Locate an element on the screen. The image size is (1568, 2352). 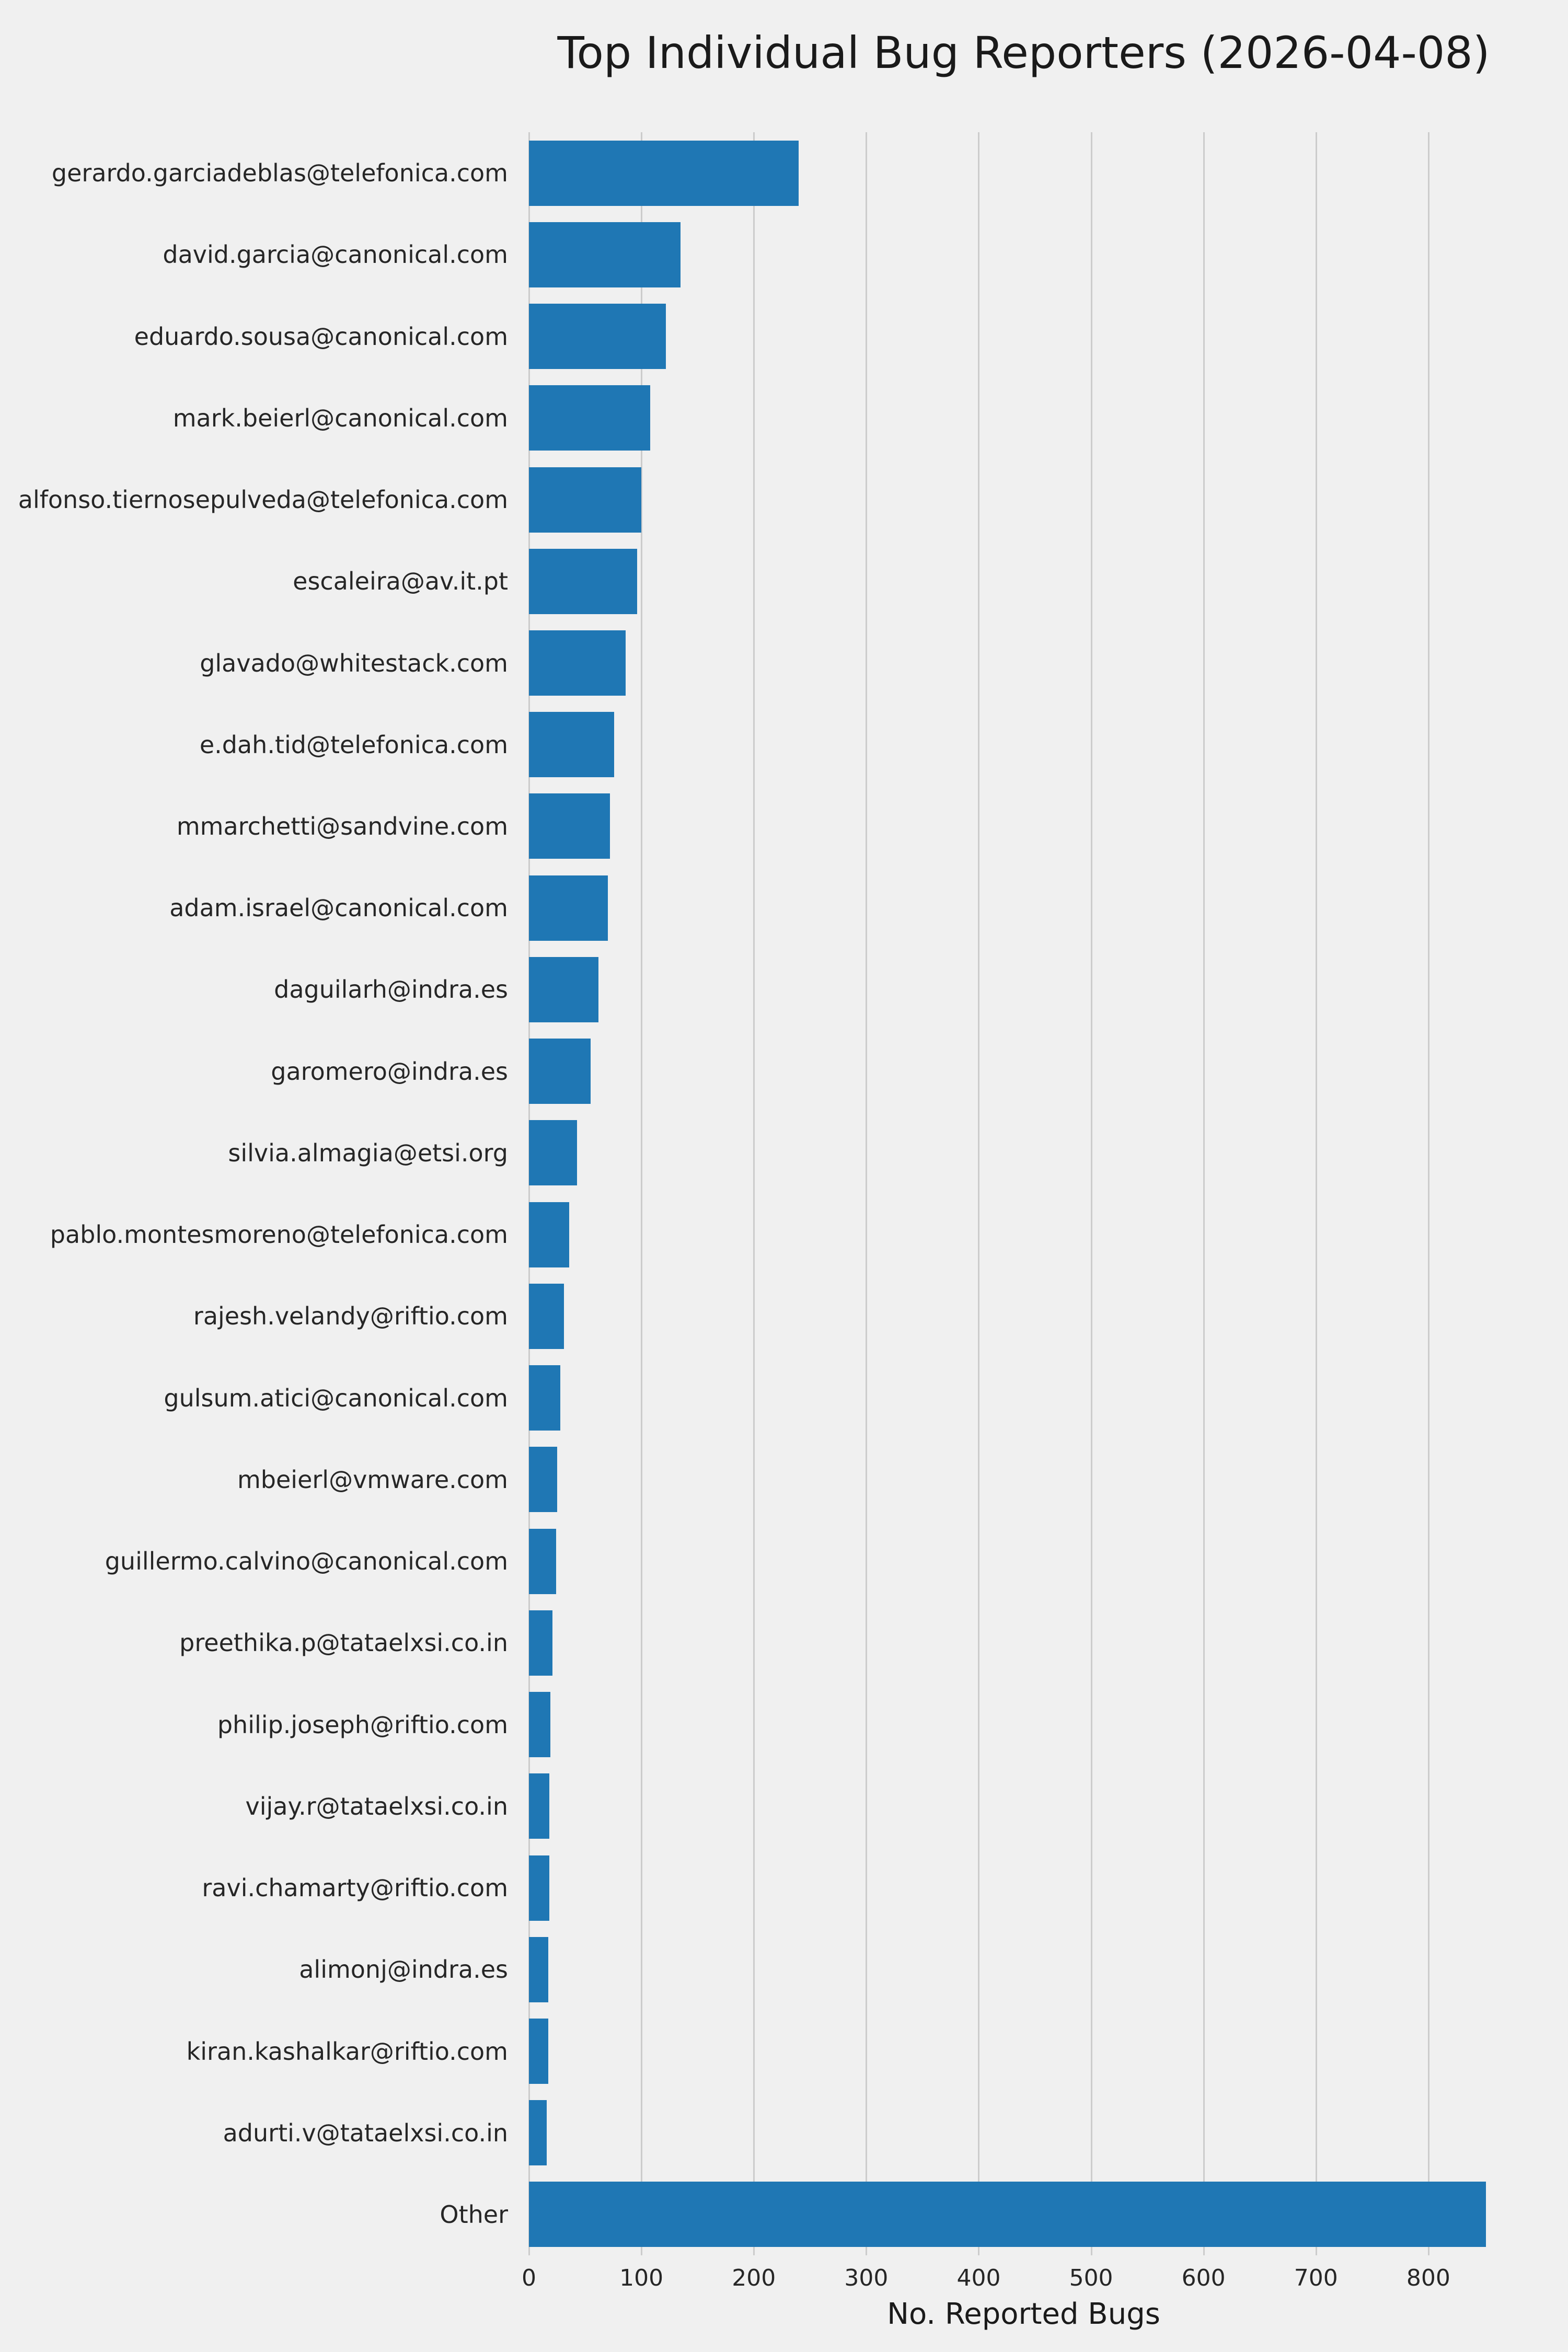
x-tick-label: 400 is located at coordinates (978, 2278).